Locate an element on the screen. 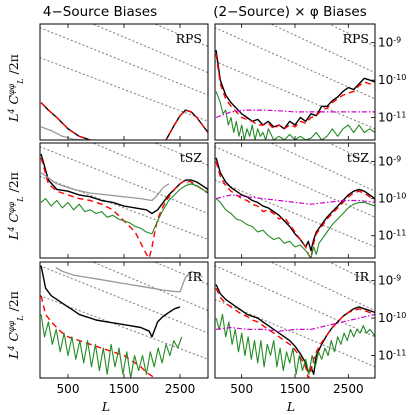 This screenshot has height=415, width=415. xlabel-right: L is located at coordinates (290, 406).